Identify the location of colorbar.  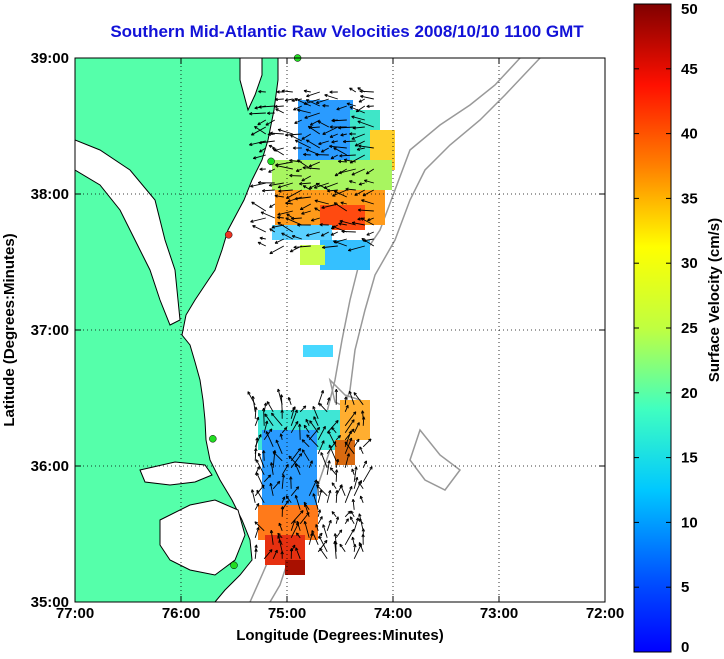
(652, 328).